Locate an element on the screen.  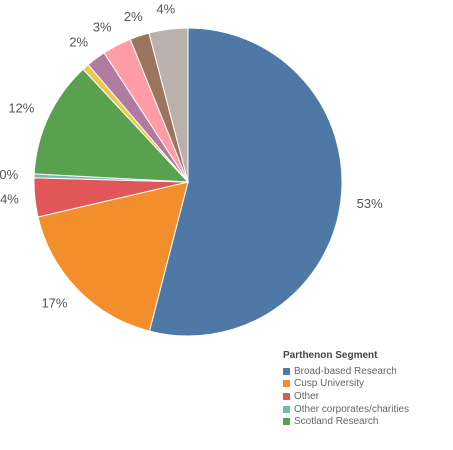
legend-item-scotland-research: Scotland Research is located at coordinates (367, 421).